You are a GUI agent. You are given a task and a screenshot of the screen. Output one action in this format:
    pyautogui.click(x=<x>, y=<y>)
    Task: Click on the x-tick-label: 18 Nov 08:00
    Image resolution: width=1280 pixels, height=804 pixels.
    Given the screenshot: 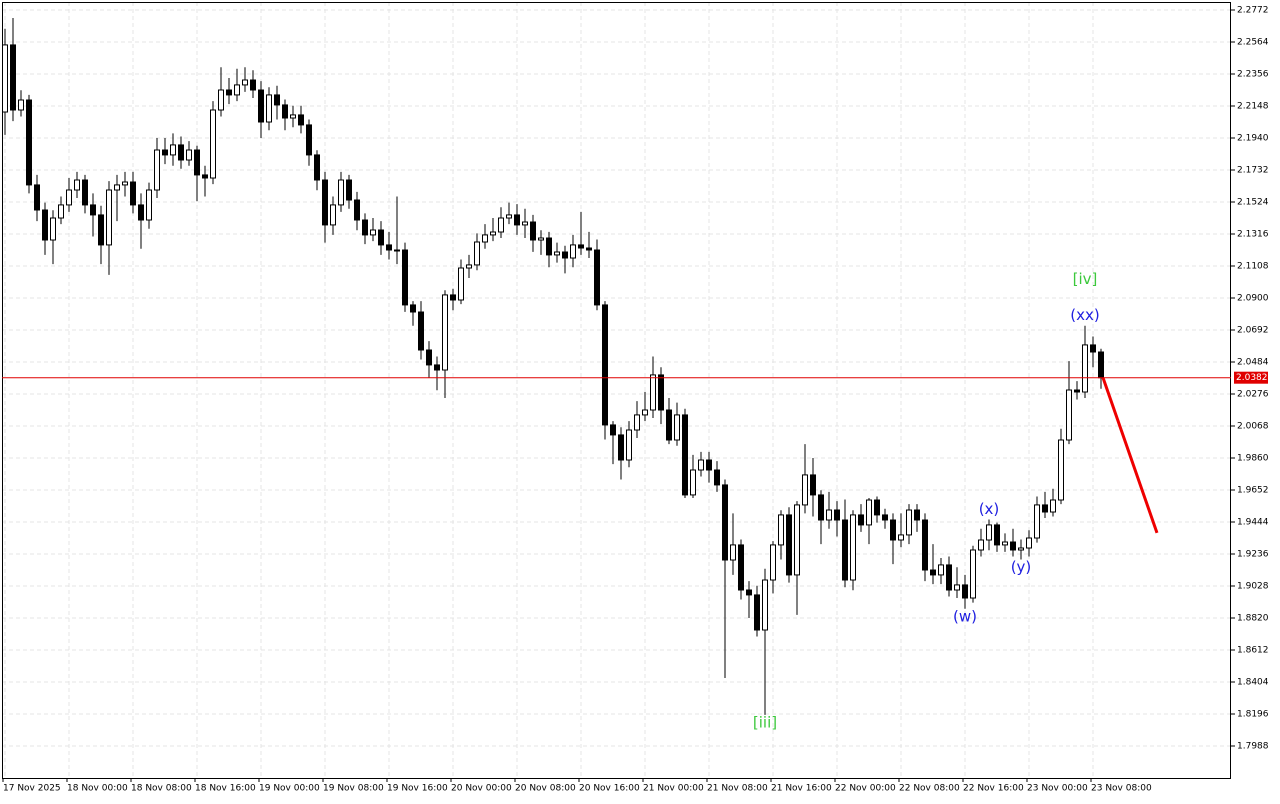 What is the action you would take?
    pyautogui.click(x=161, y=789)
    